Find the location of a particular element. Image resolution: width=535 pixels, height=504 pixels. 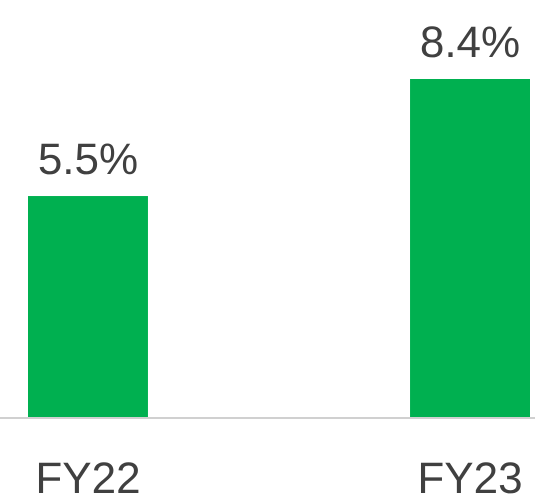

data-label: 5.5% is located at coordinates (88, 159).